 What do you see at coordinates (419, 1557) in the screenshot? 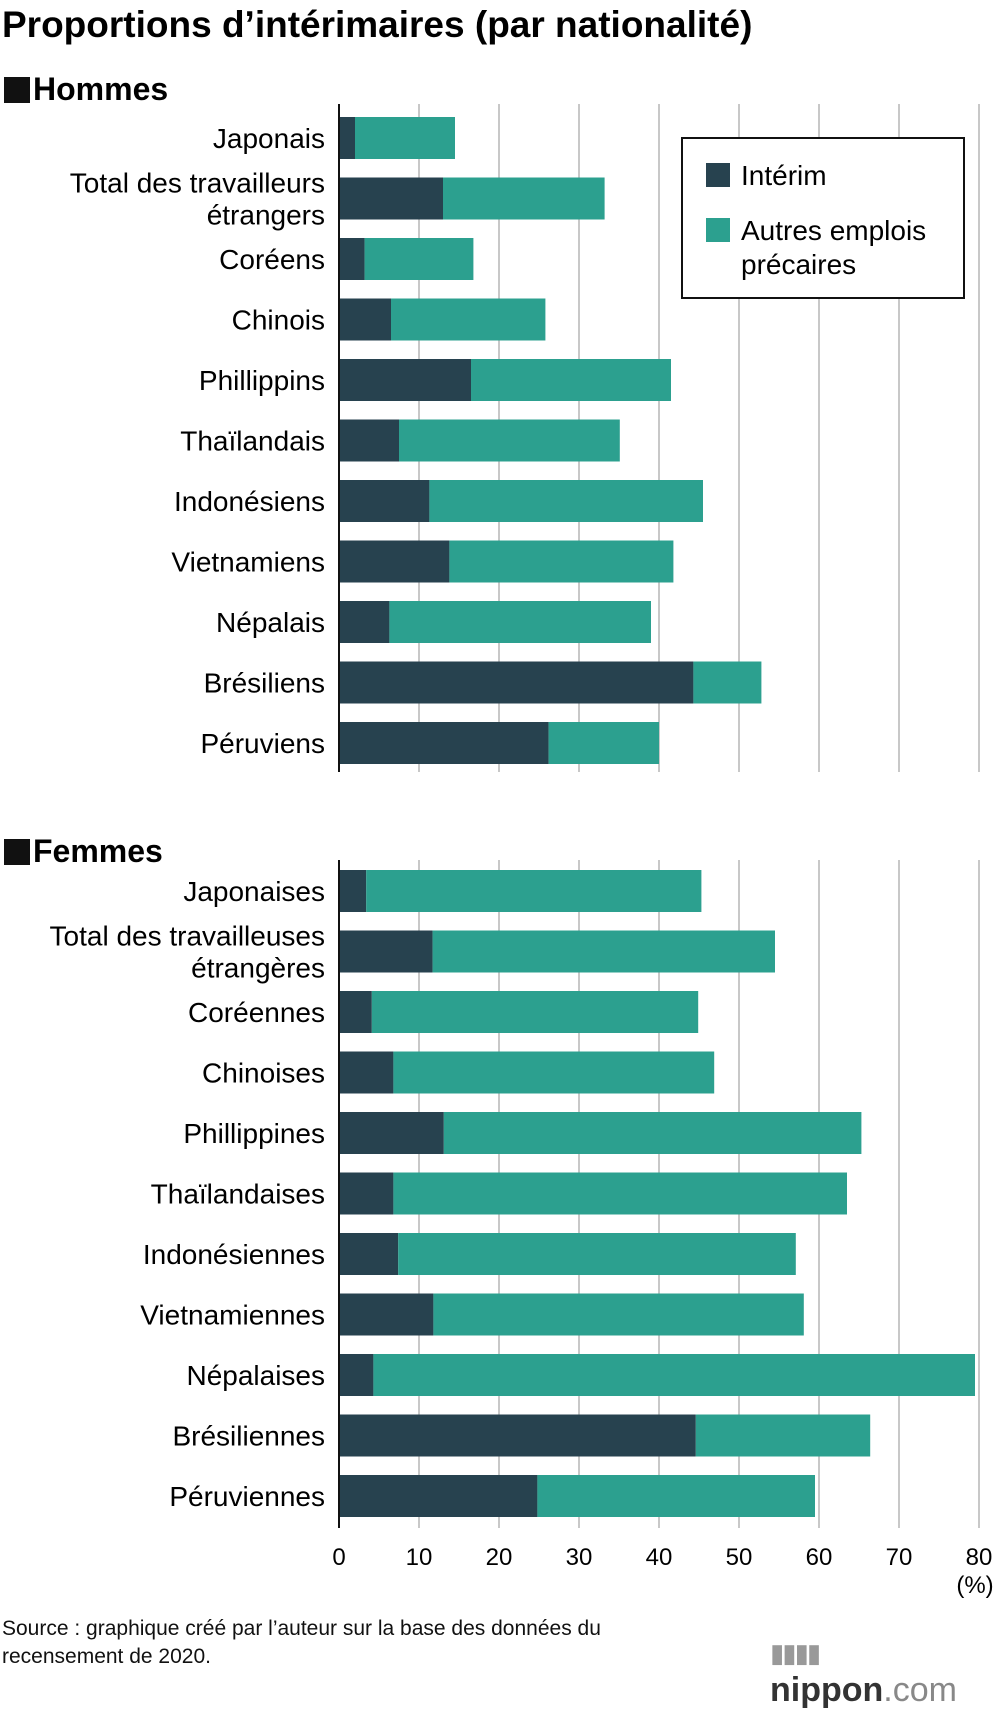
I see `x-tick-label: 10` at bounding box center [419, 1557].